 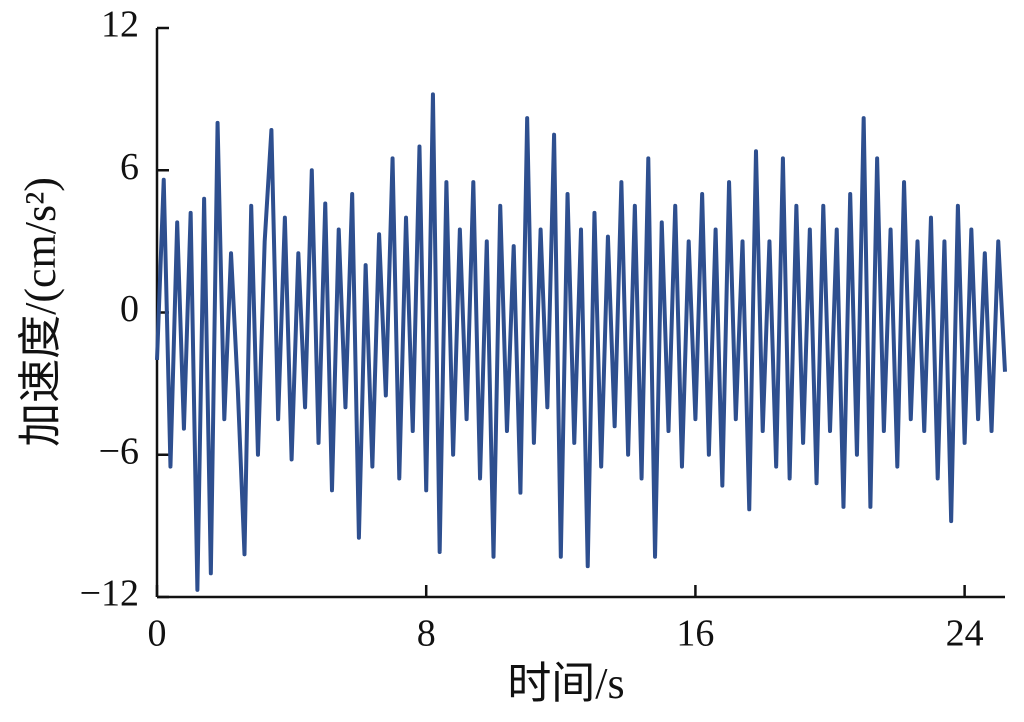 What do you see at coordinates (965, 634) in the screenshot?
I see `x-tick-label: 24` at bounding box center [965, 634].